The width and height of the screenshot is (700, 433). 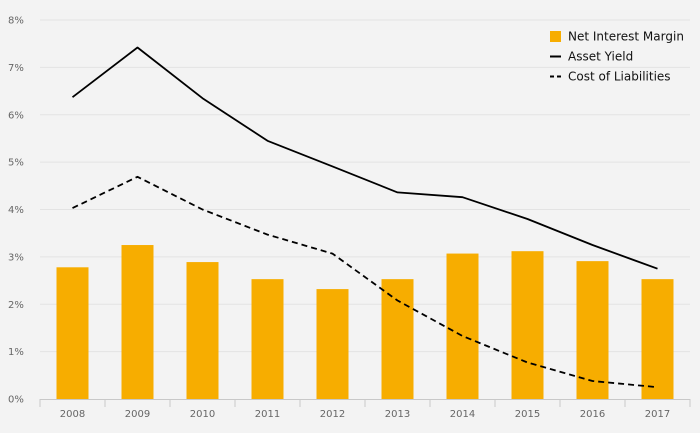 I want to click on x-tick-label-2017: 2017, so click(x=657, y=414).